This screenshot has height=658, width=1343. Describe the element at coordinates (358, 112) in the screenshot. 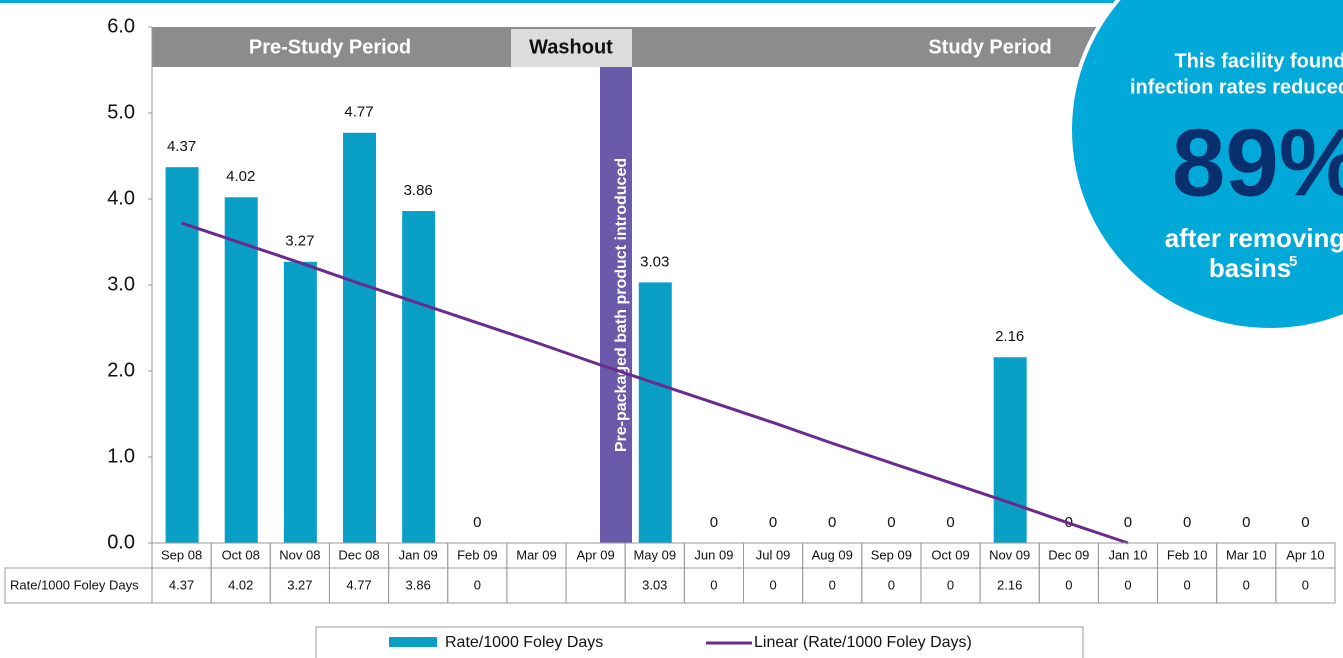

I see `value-label: 4.77` at that location.